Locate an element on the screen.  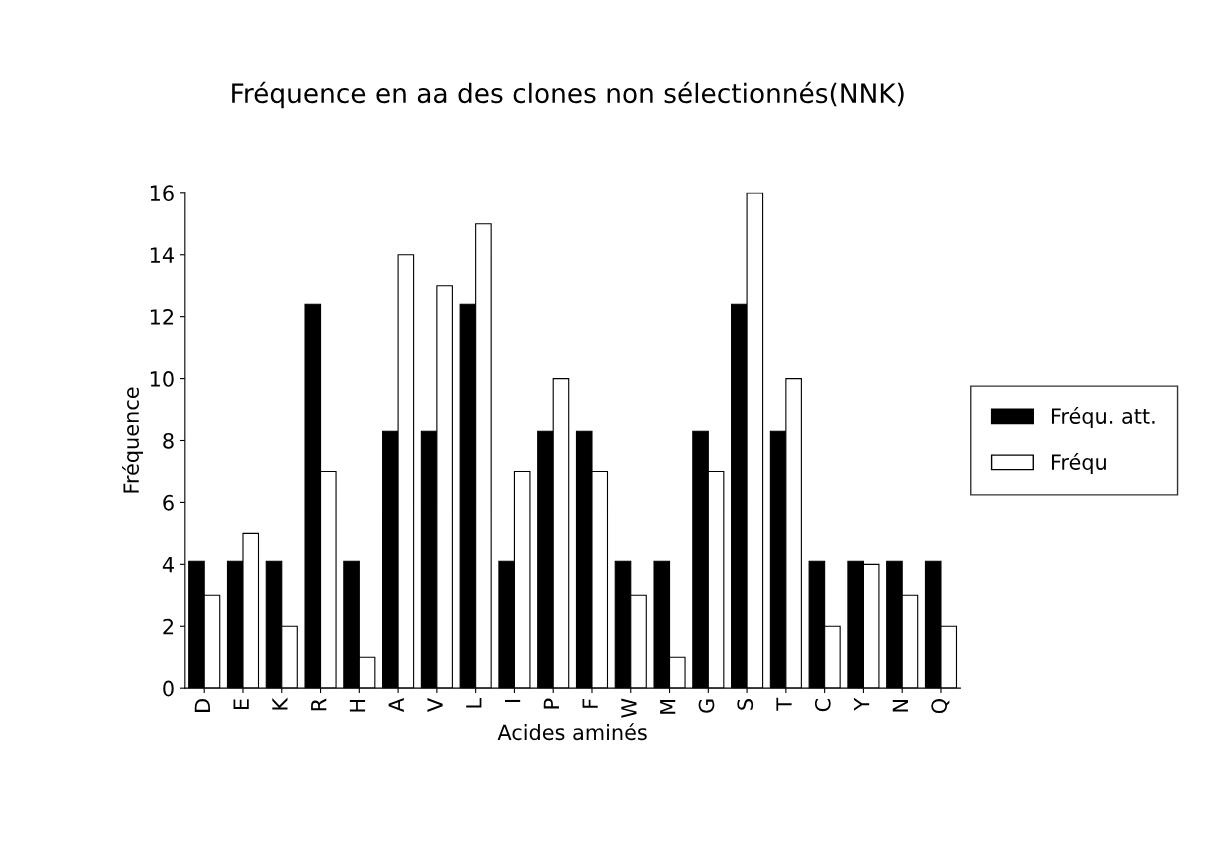
x-tick-label: H is located at coordinates (357, 705).